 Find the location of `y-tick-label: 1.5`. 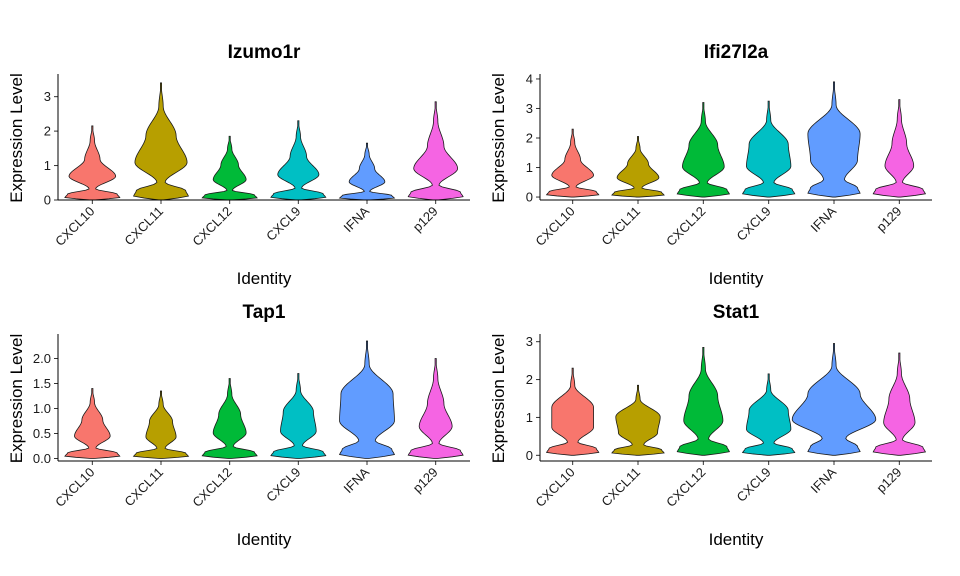

y-tick-label: 1.5 is located at coordinates (42, 383).